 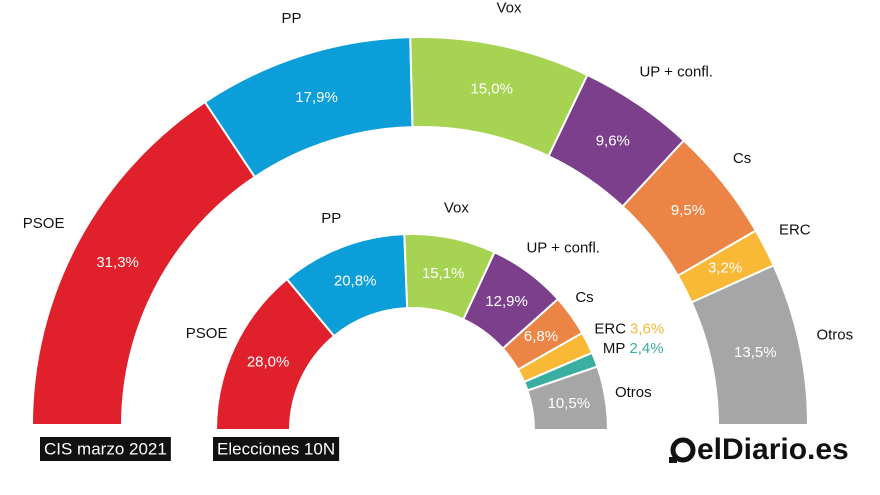 What do you see at coordinates (117, 262) in the screenshot?
I see `value-label: 31,3%` at bounding box center [117, 262].